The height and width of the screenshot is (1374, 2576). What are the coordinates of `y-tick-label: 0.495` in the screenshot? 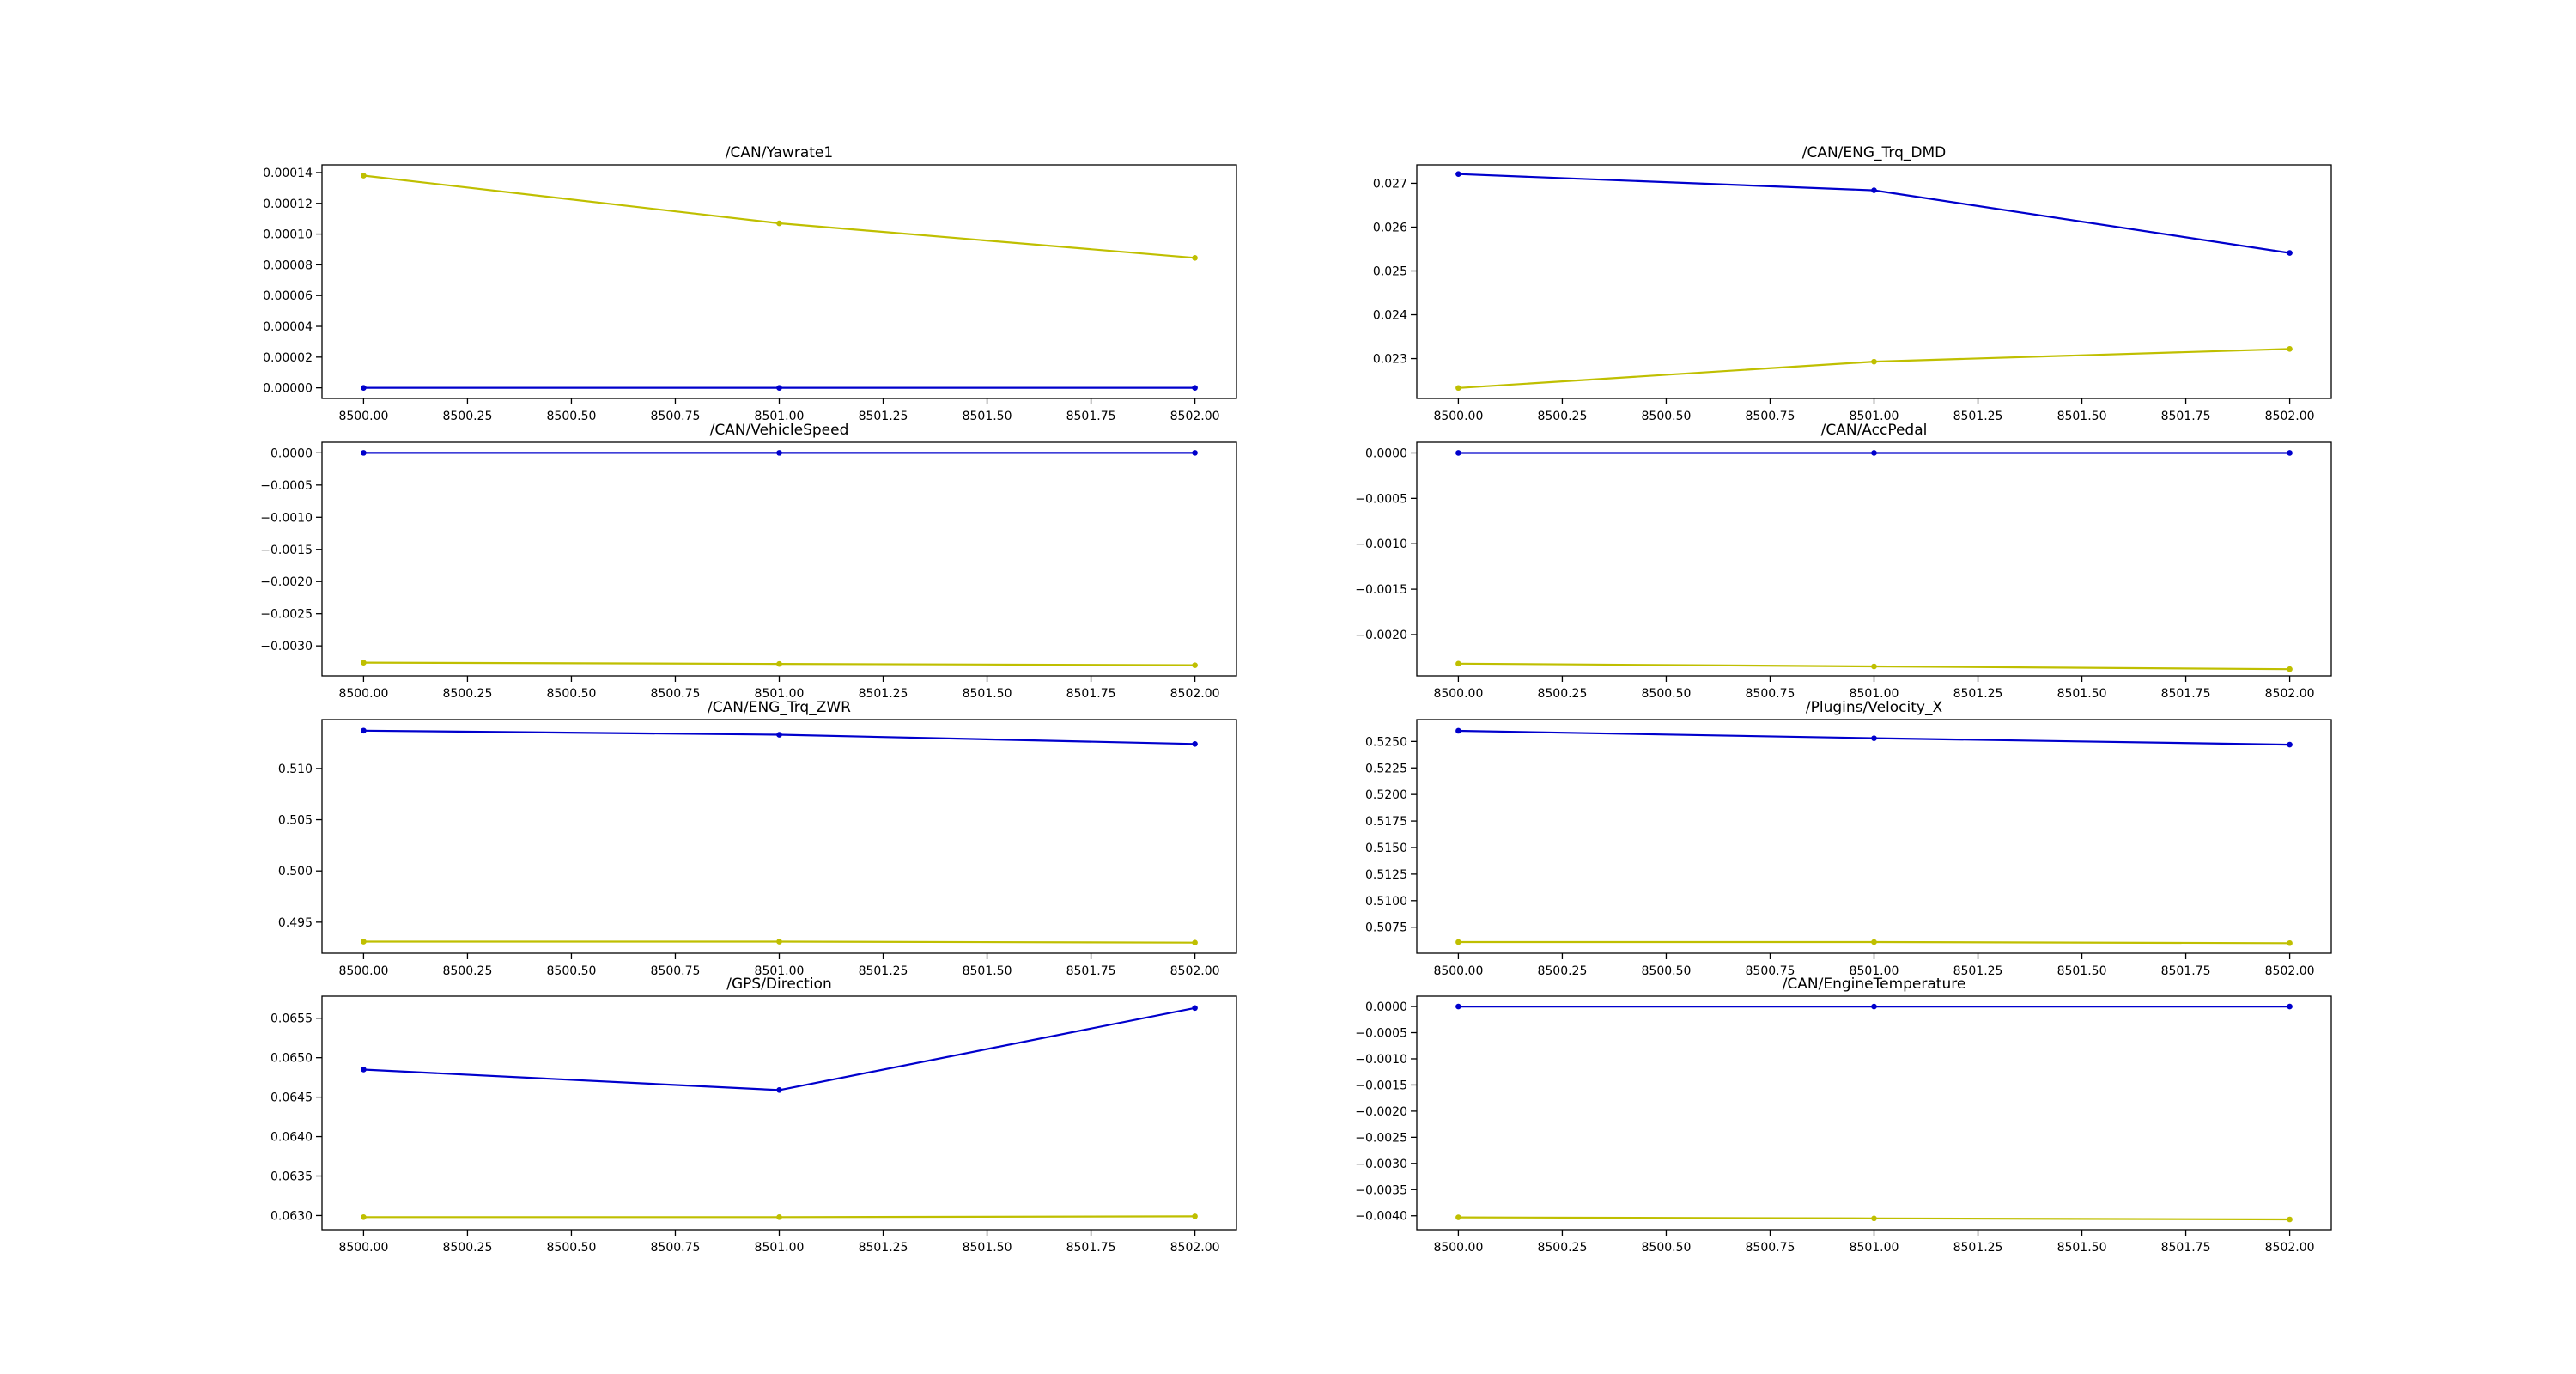 It's located at (295, 923).